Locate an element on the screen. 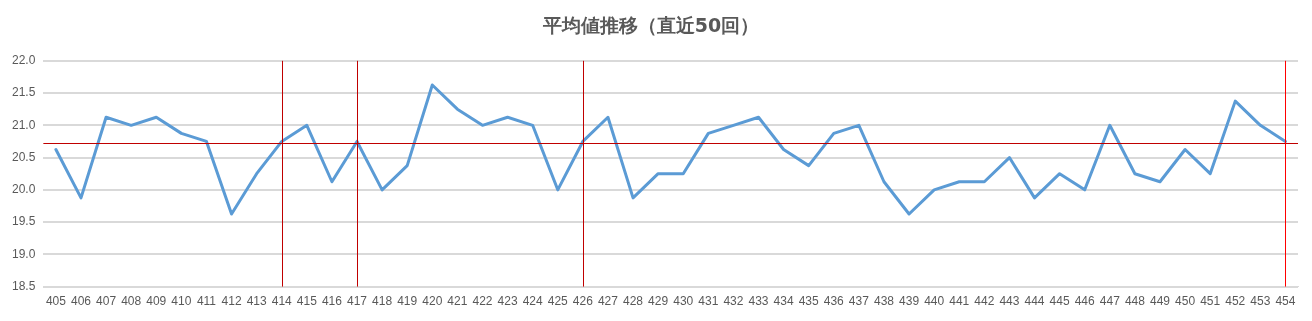 This screenshot has height=321, width=1312. x-tick-label: 423 is located at coordinates (507, 301).